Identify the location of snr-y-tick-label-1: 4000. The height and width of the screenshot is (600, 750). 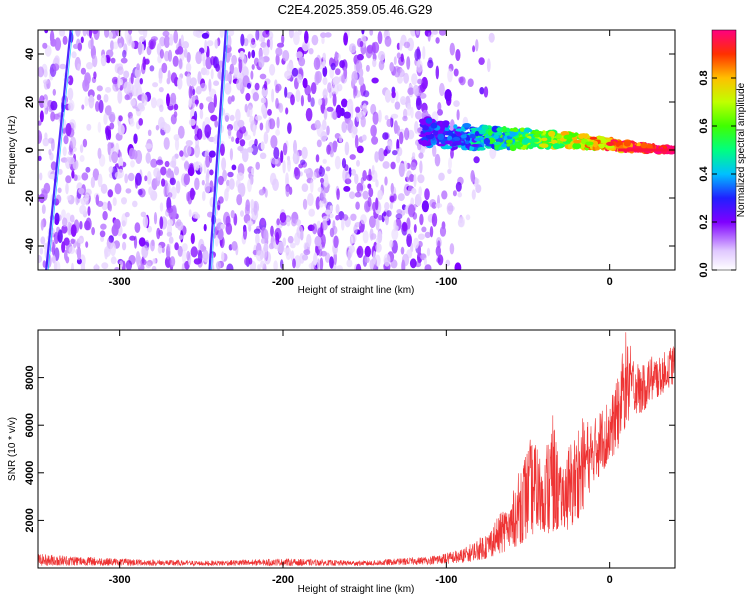
(30, 473).